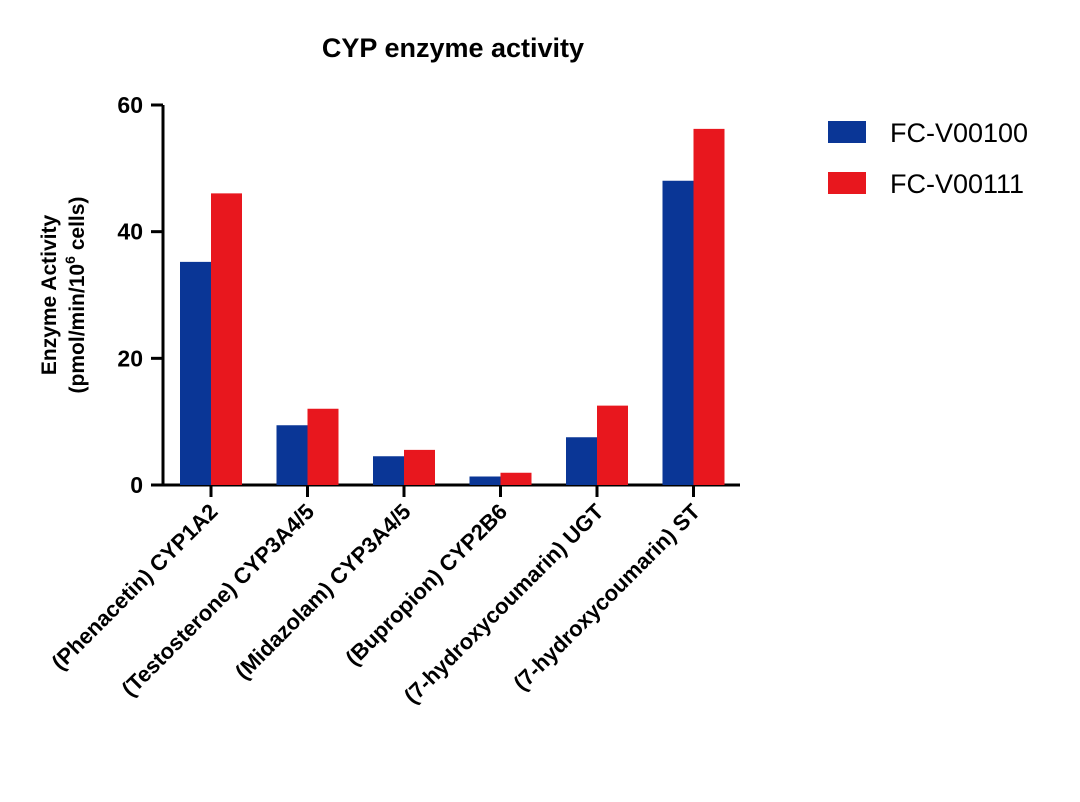 This screenshot has height=802, width=1080. I want to click on legend: FC-V00100 FC-V00111, so click(928, 158).